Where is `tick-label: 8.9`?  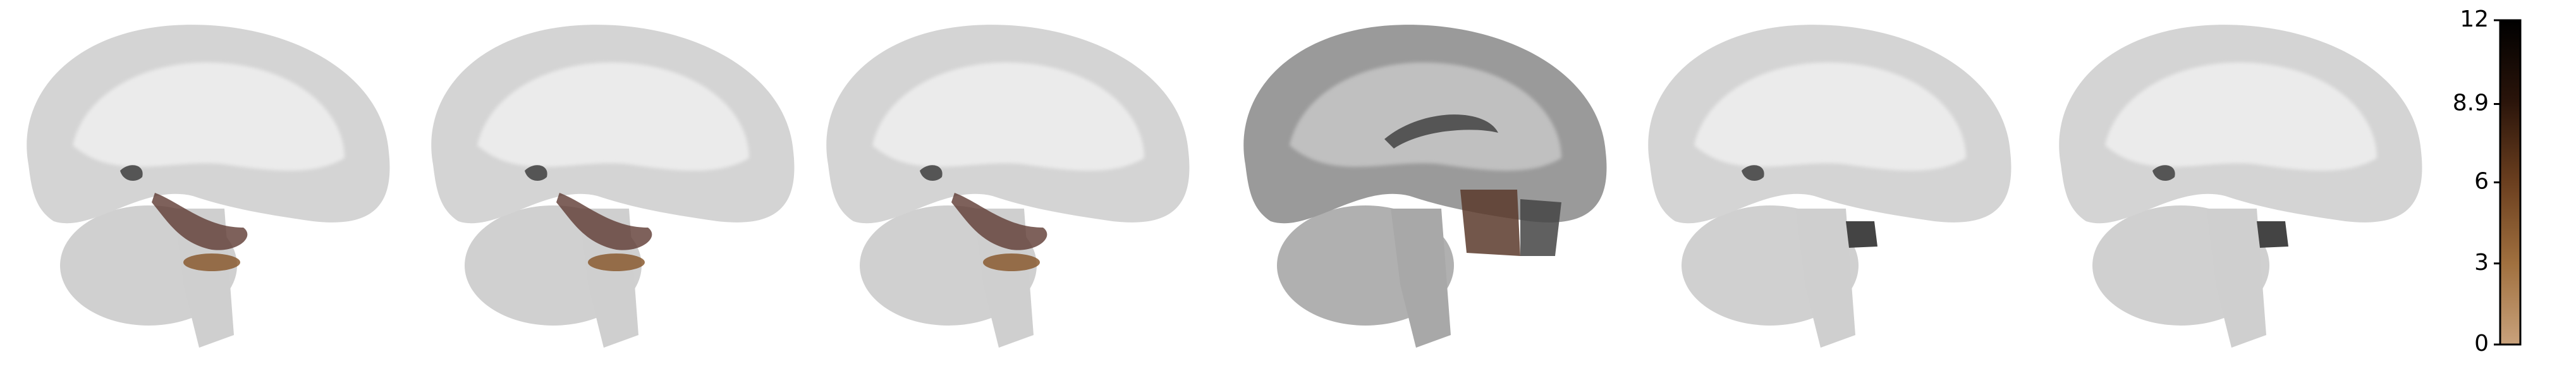
tick-label: 8.9 is located at coordinates (2471, 103).